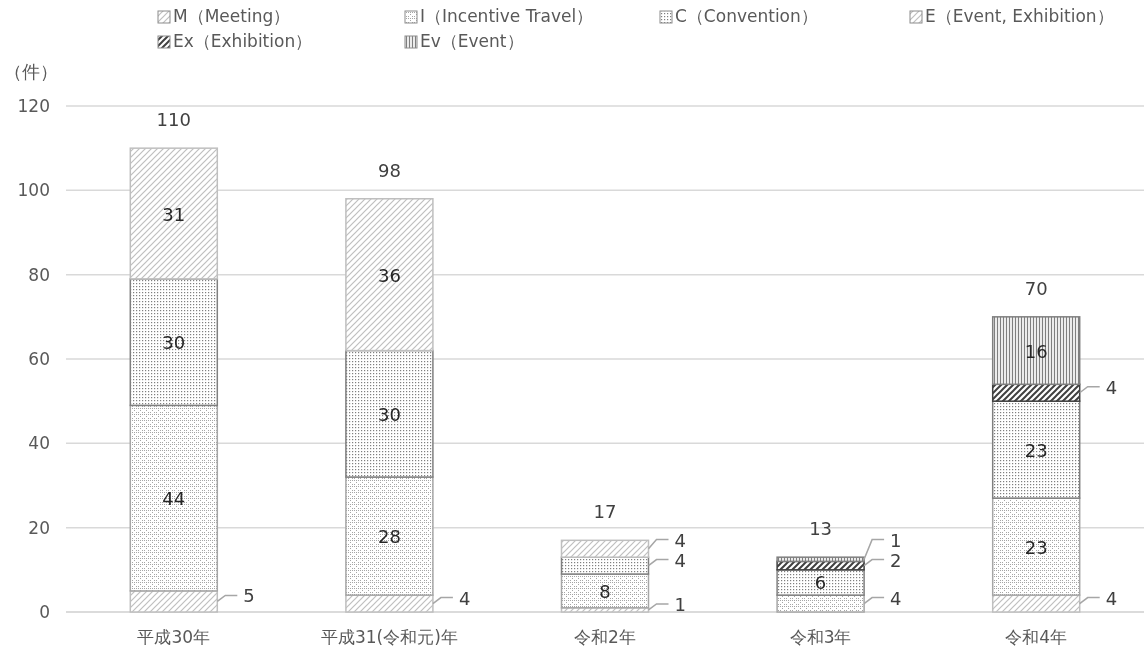 The width and height of the screenshot is (1144, 655). What do you see at coordinates (746, 16) in the screenshot?
I see `legend-label: C（Convention）` at bounding box center [746, 16].